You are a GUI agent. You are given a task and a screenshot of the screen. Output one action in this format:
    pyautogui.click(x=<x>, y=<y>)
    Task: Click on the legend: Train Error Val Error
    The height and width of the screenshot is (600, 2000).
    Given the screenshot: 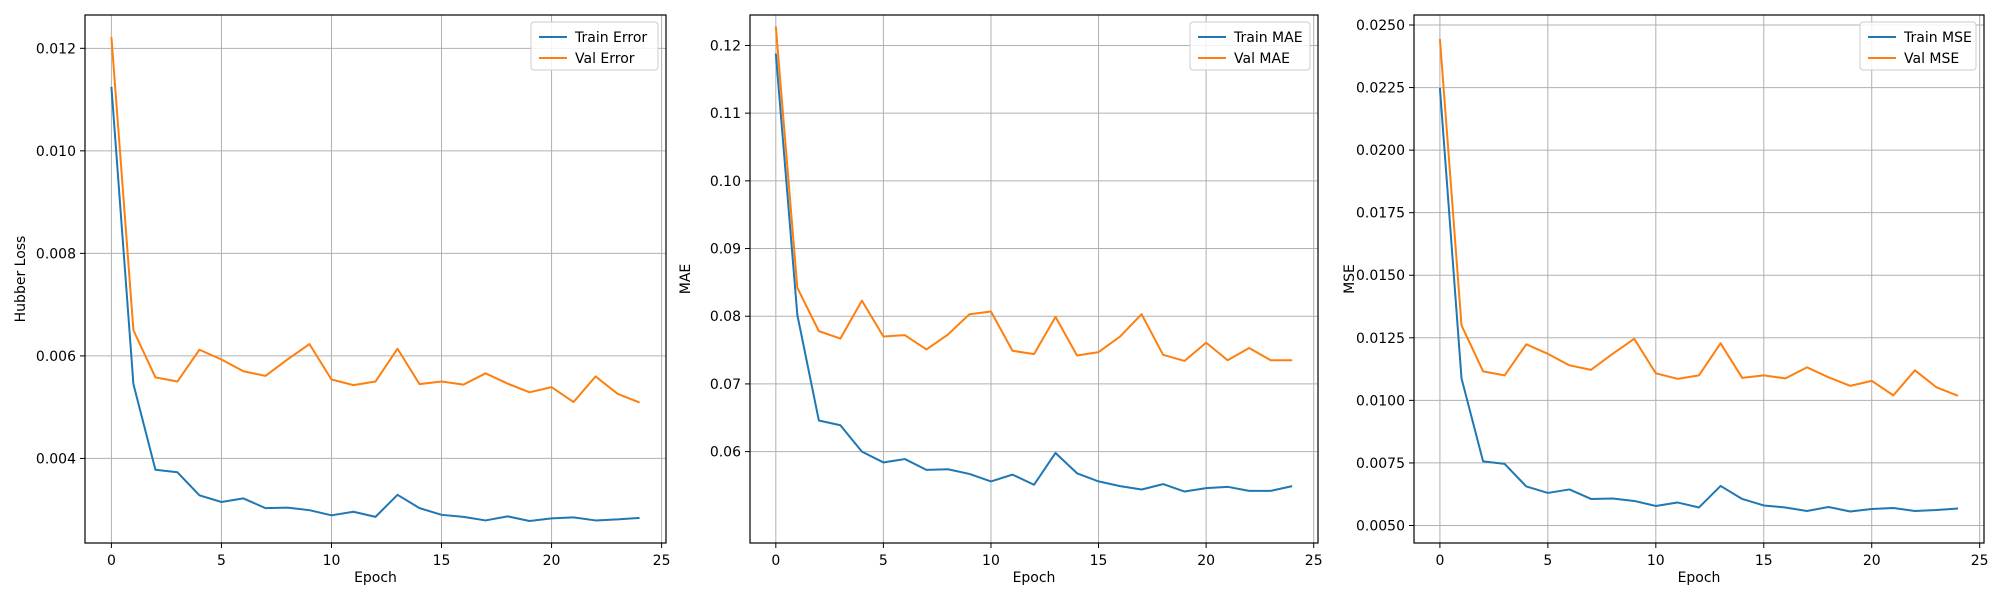 What is the action you would take?
    pyautogui.click(x=594, y=46)
    